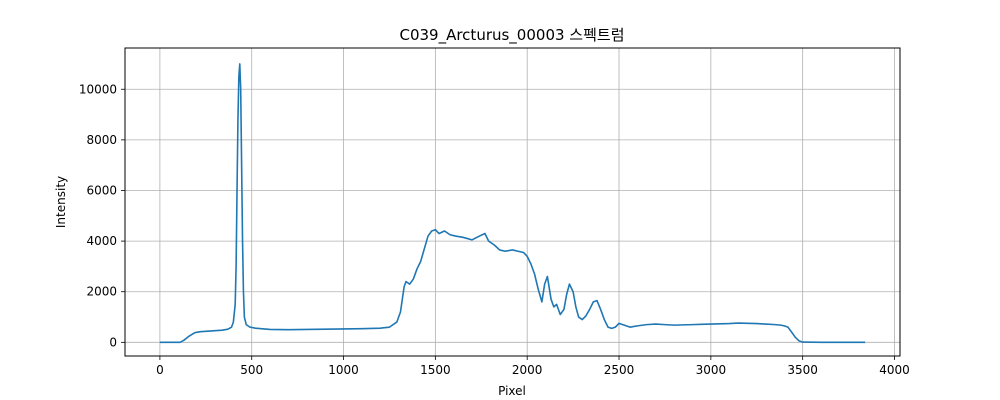 This screenshot has width=1000, height=400. What do you see at coordinates (894, 370) in the screenshot?
I see `x-tick-label: 4000` at bounding box center [894, 370].